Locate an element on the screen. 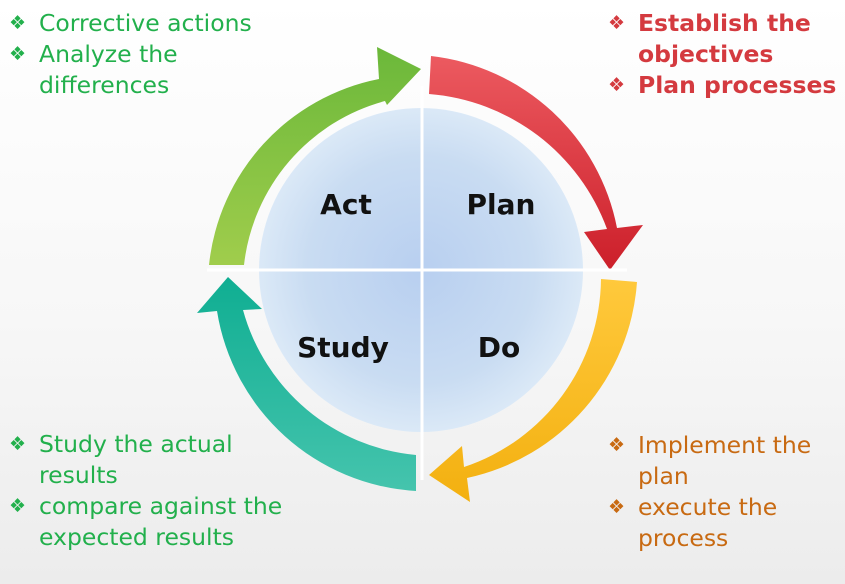 Image resolution: width=845 pixels, height=584 pixels. plan-arrow is located at coordinates (536, 163).